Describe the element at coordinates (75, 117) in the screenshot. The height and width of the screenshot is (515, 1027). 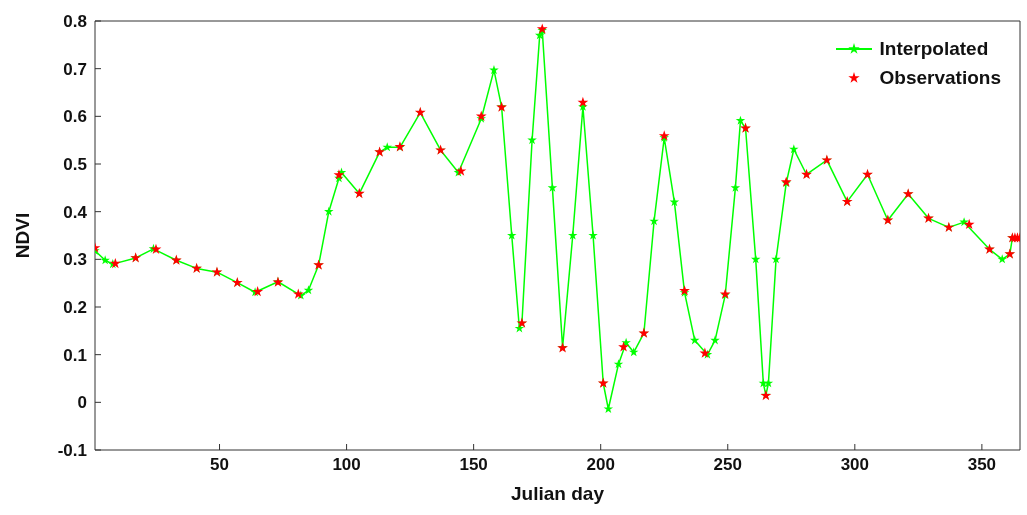
I see `y-tick-label: 0.6` at that location.